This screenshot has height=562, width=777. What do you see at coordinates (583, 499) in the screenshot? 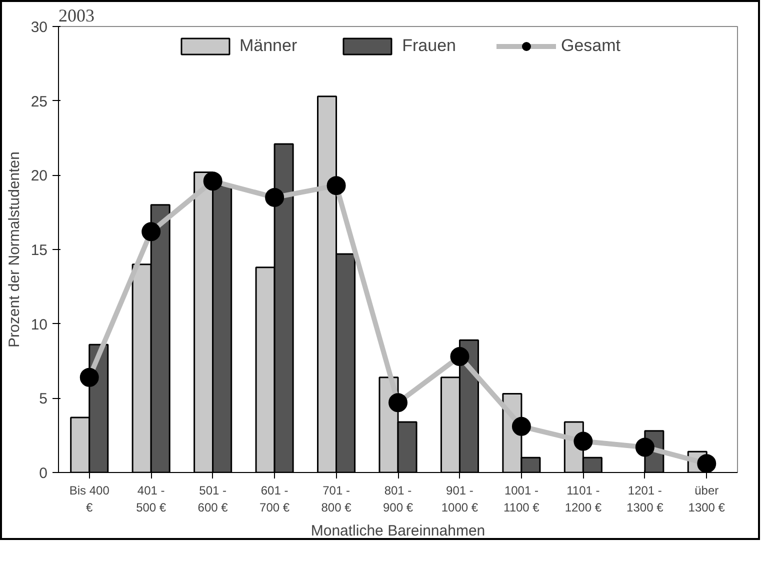
I see `x-tick-label: 1101 - 1200 €` at bounding box center [583, 499].